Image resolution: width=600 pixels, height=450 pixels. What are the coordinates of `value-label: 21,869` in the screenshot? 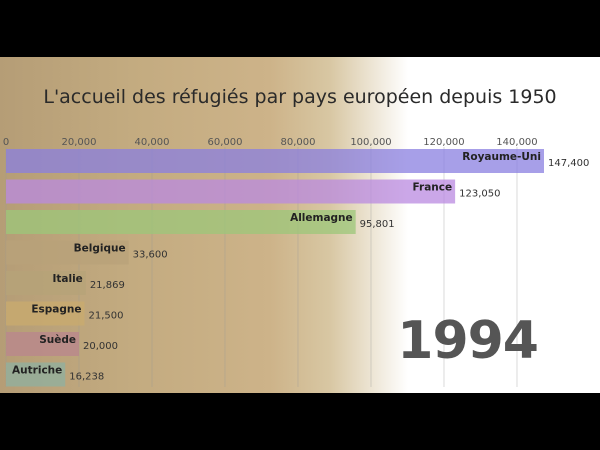 It's located at (107, 285).